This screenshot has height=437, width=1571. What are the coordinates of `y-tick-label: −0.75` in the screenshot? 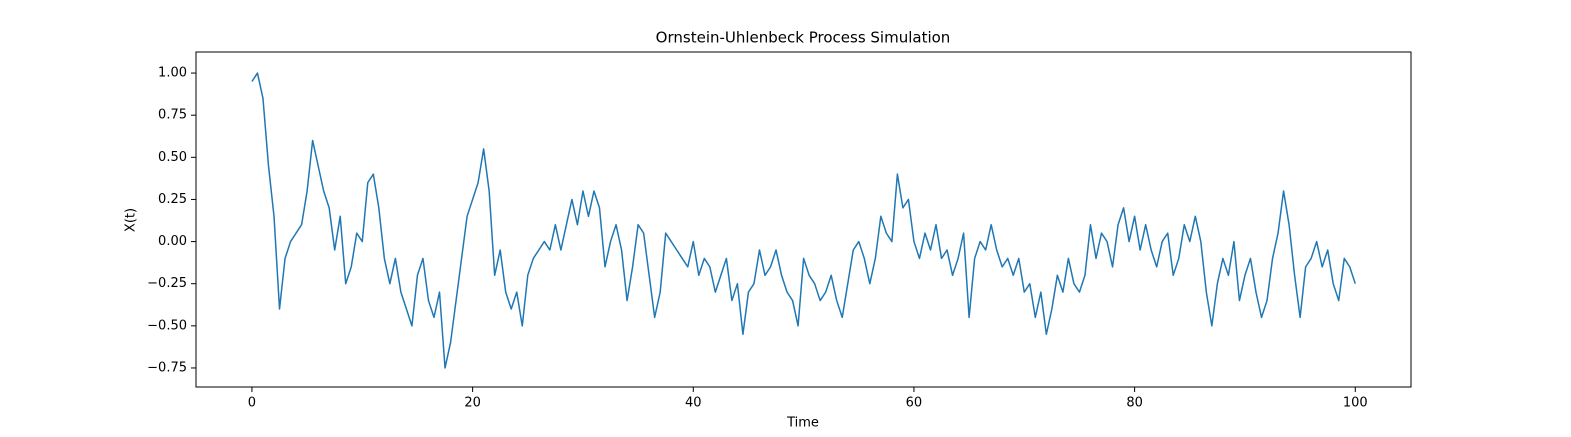 It's located at (167, 367).